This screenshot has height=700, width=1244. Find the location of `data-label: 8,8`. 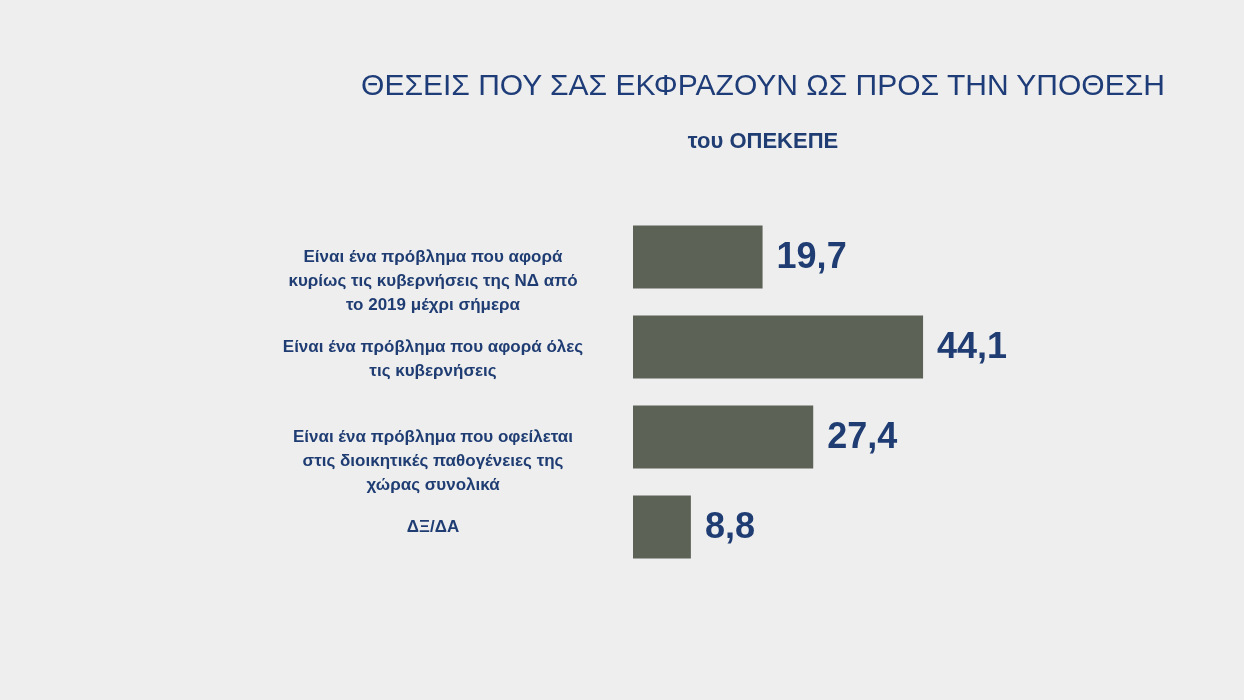

data-label: 8,8 is located at coordinates (729, 525).